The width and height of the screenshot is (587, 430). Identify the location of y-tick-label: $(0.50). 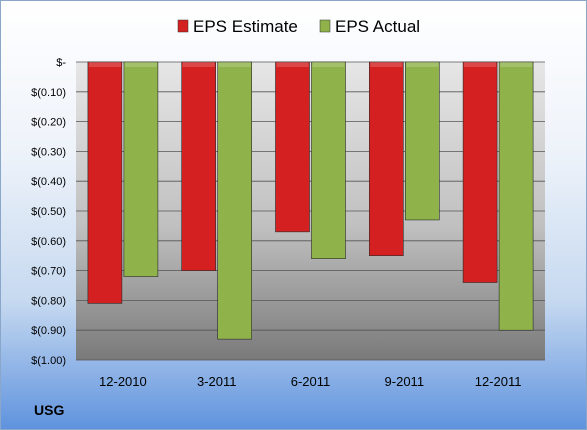
(48, 212).